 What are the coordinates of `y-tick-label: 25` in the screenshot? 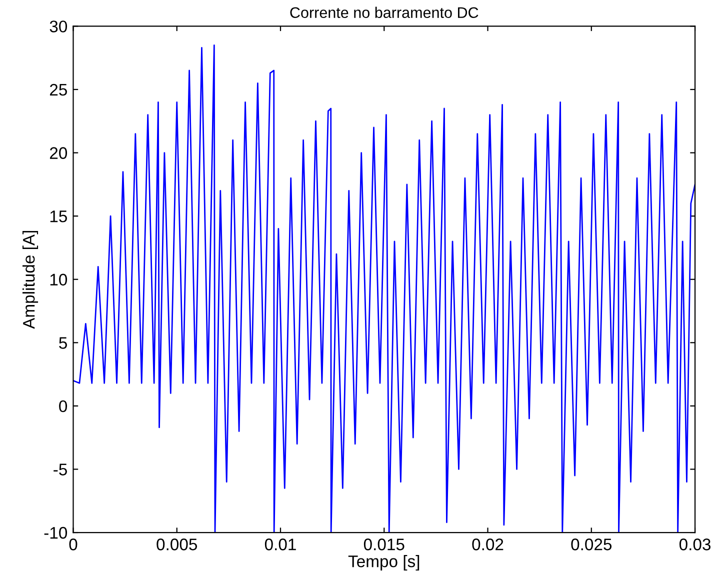 It's located at (58, 90).